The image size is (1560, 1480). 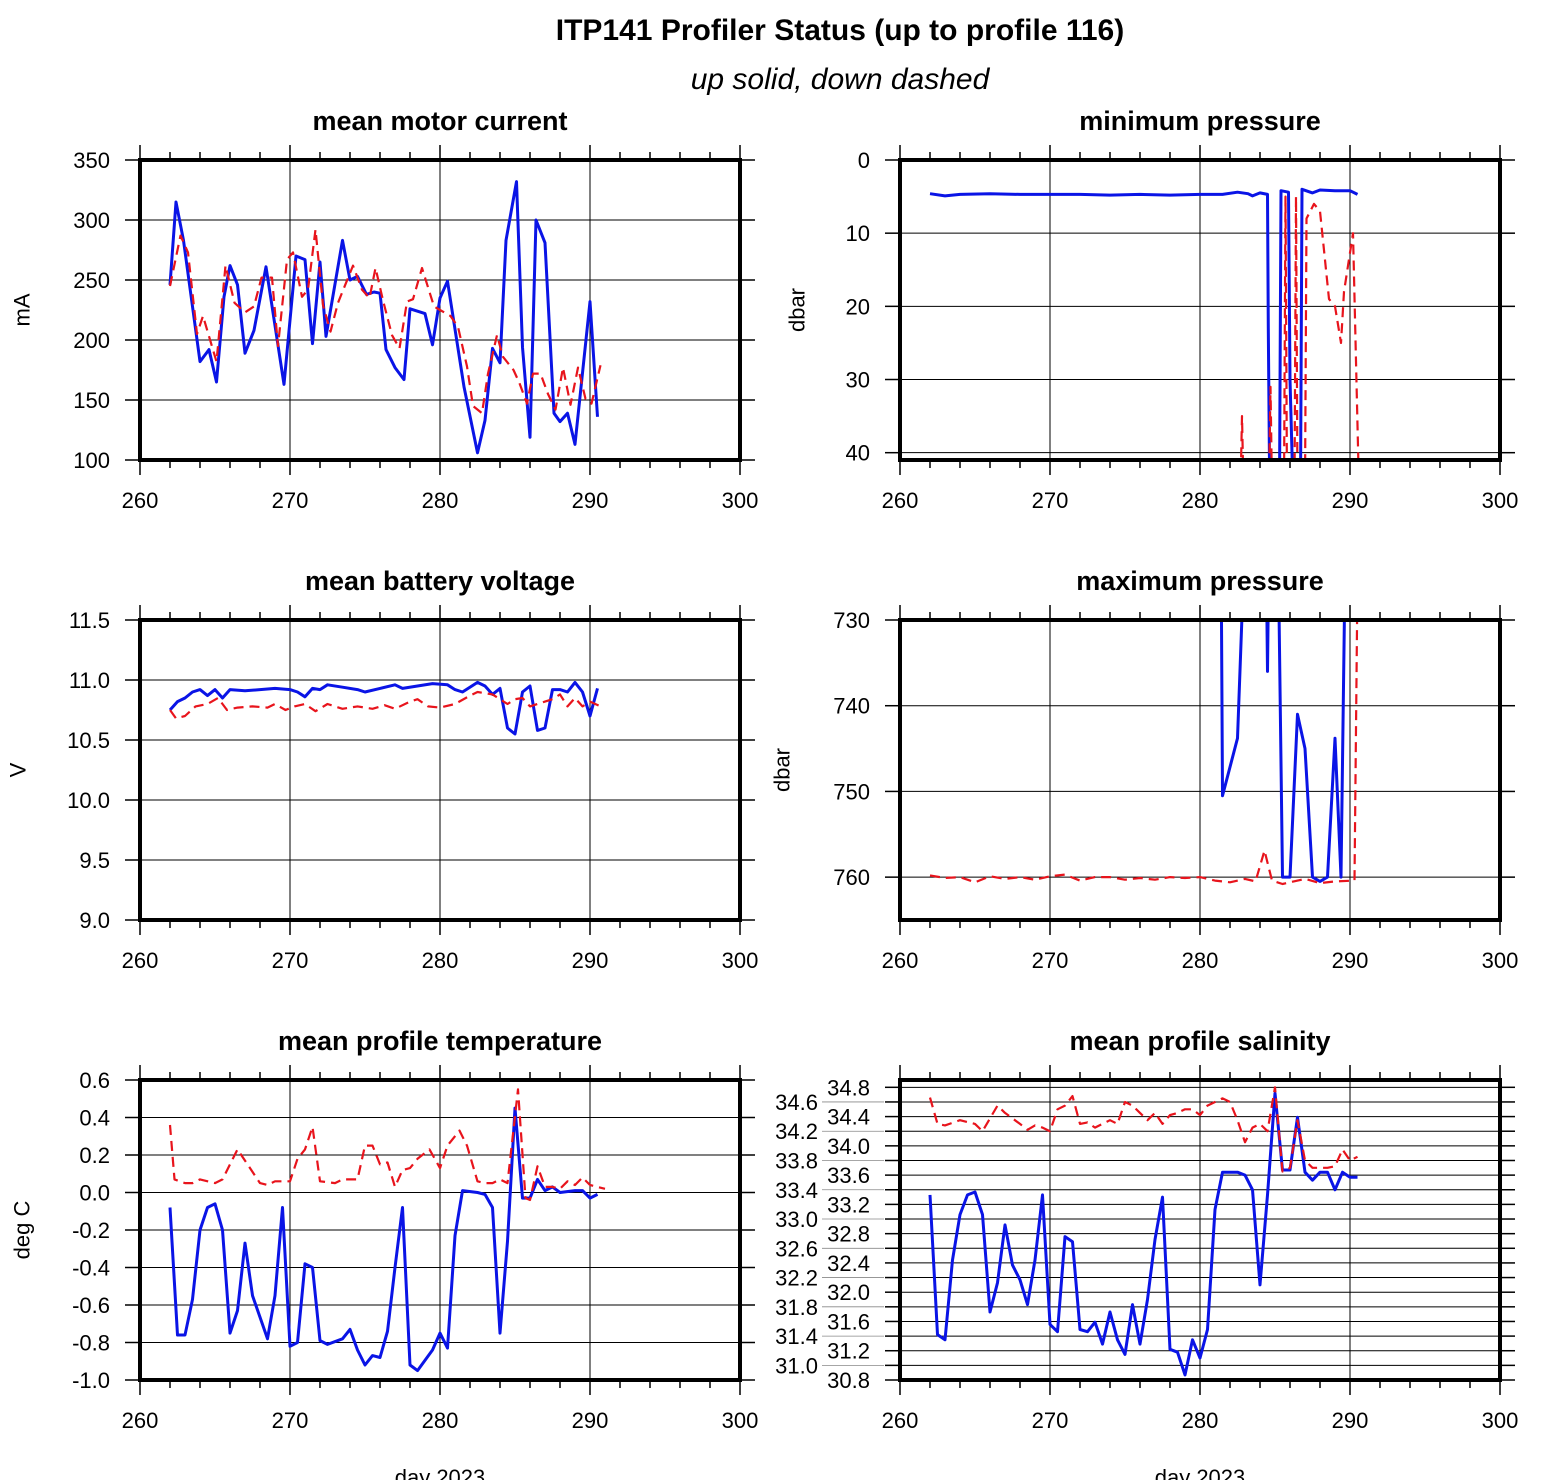 What do you see at coordinates (94, 860) in the screenshot?
I see `y-tick-label: 9.5` at bounding box center [94, 860].